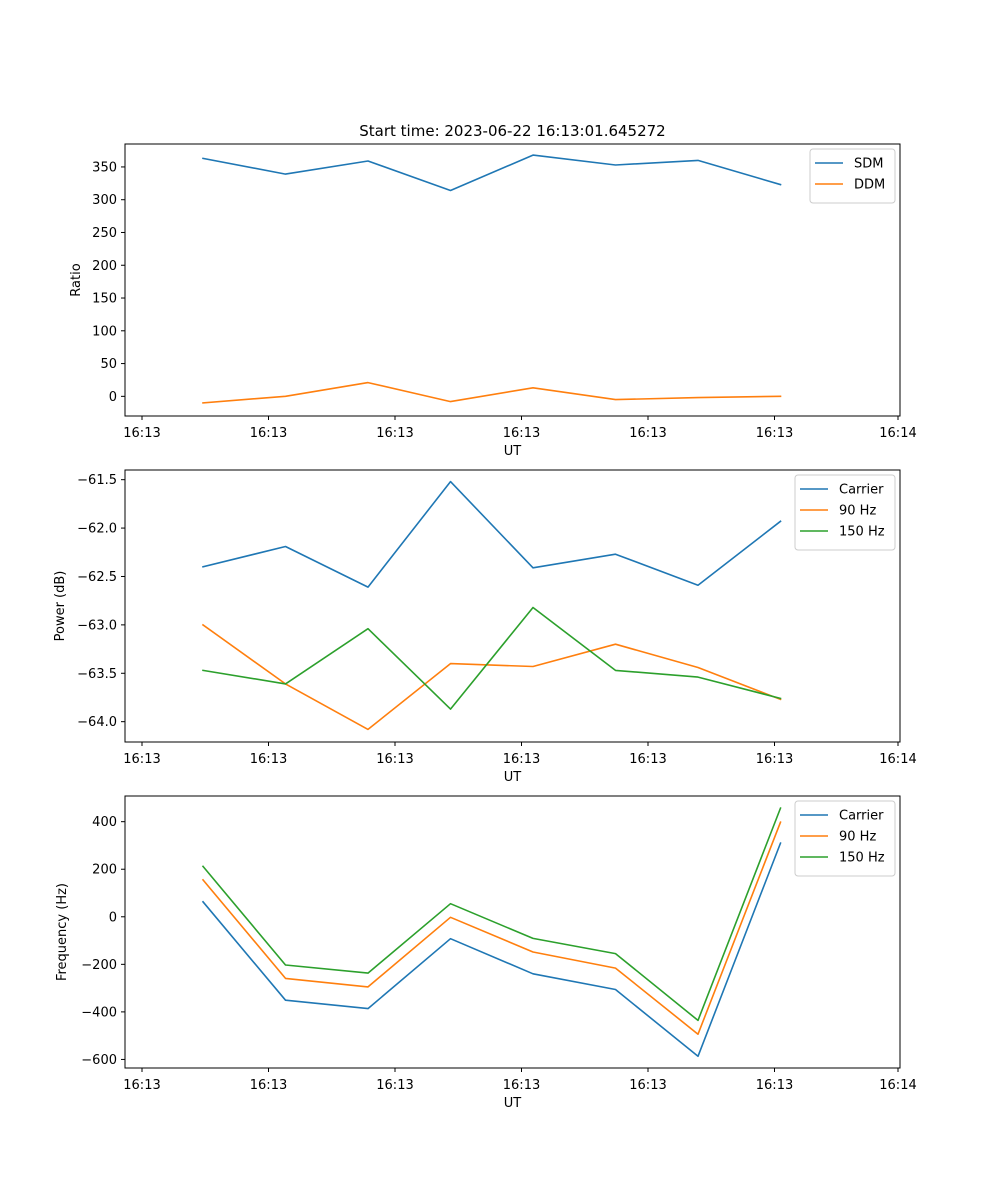  What do you see at coordinates (76, 279) in the screenshot?
I see `y-axis-label: Ratio` at bounding box center [76, 279].